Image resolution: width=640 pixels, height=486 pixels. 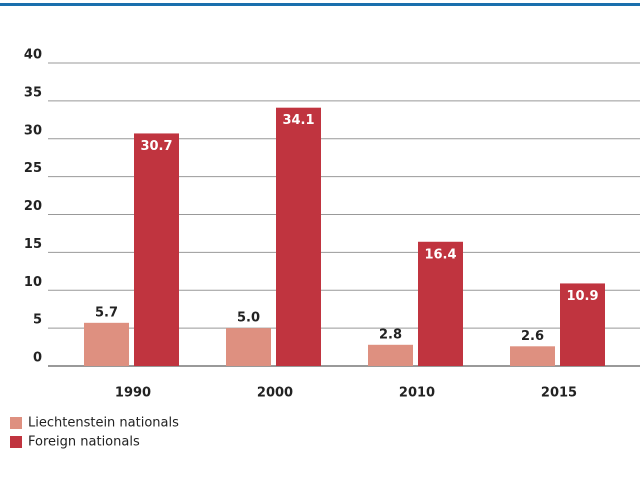 I want to click on x-tick-label: 2010, so click(x=417, y=393).